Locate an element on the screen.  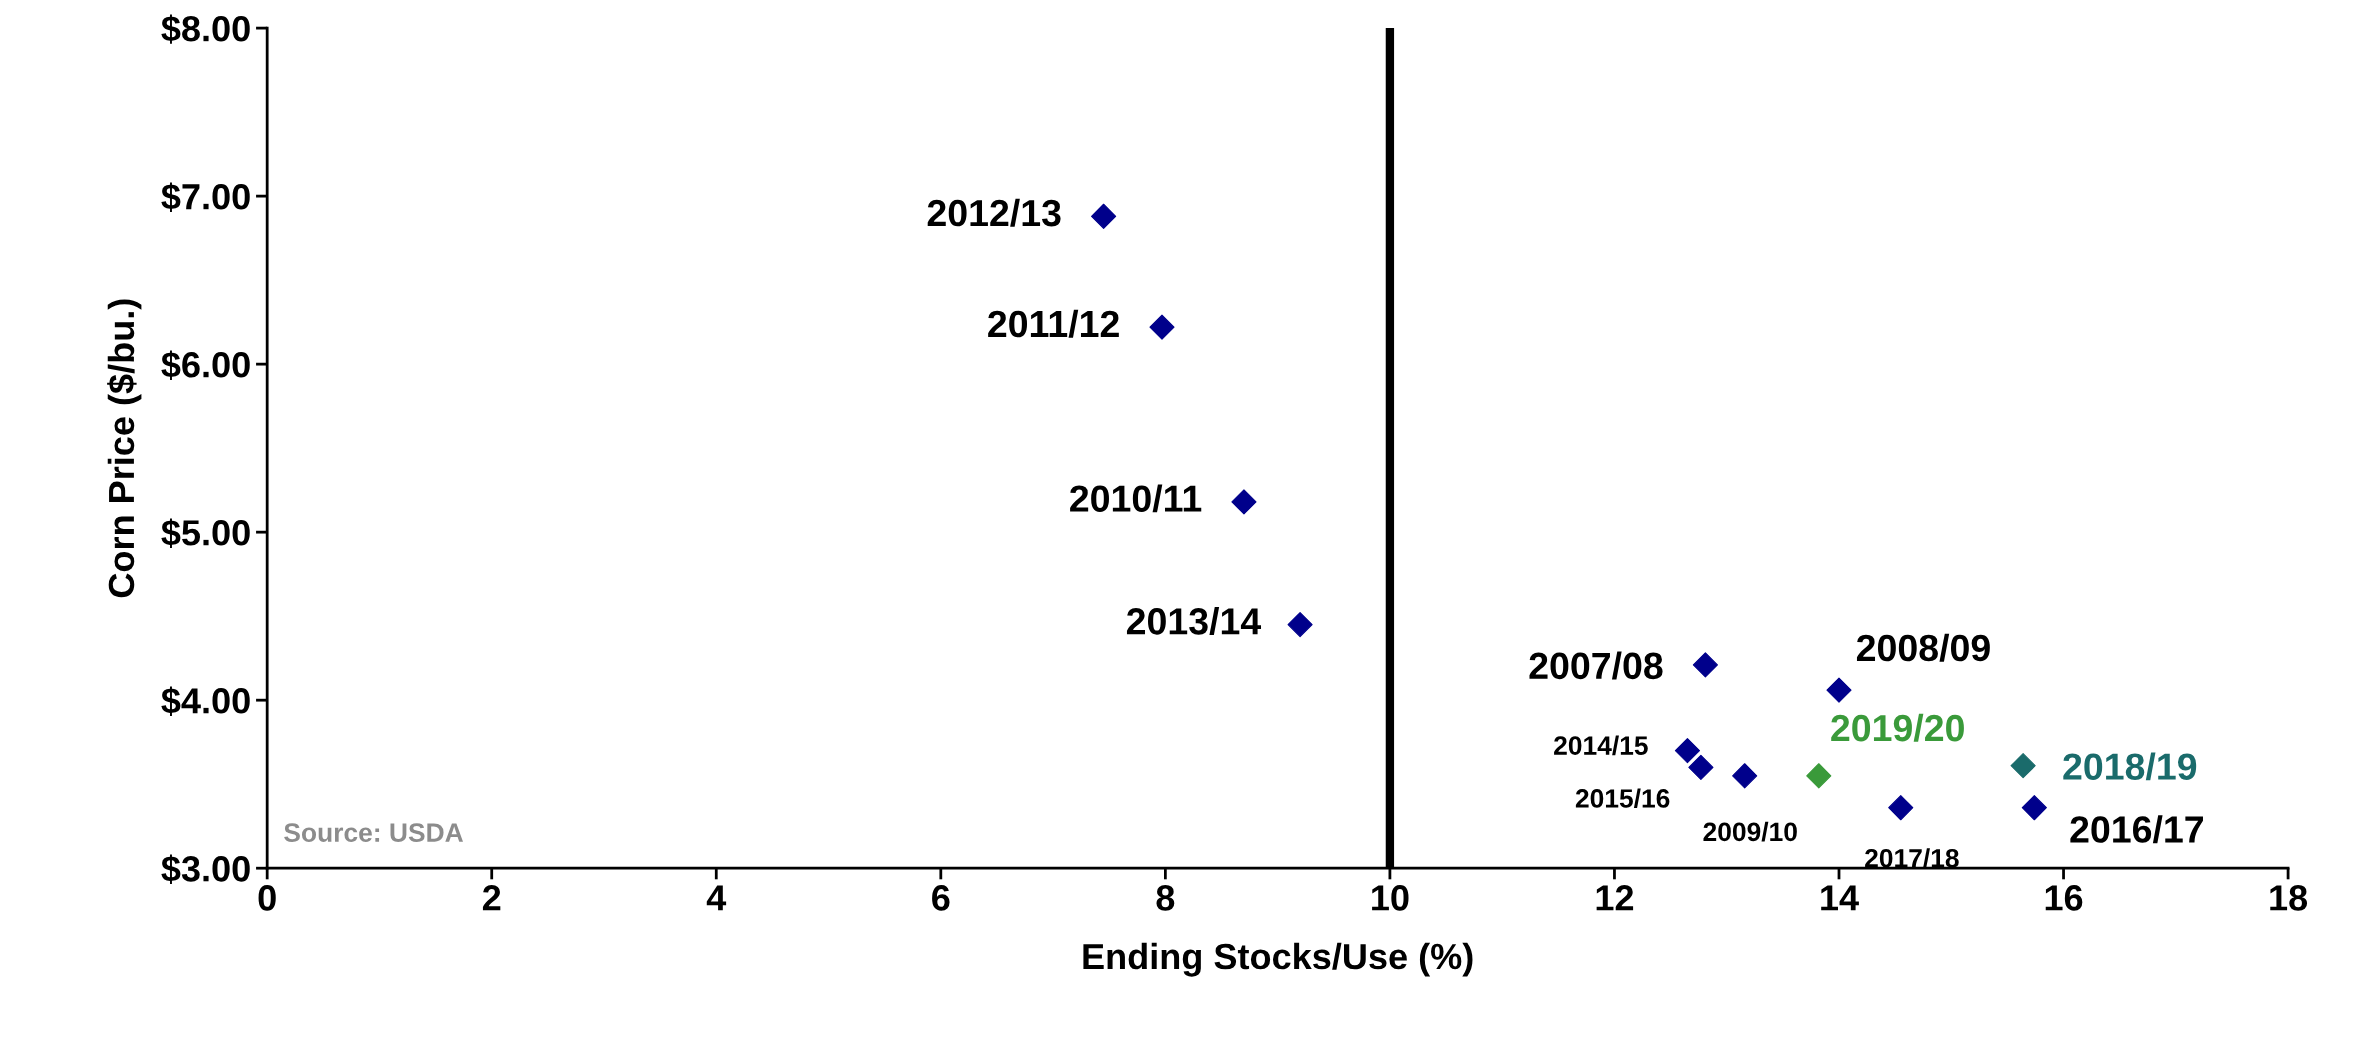
x-tick-label: 12 is located at coordinates (1615, 898).